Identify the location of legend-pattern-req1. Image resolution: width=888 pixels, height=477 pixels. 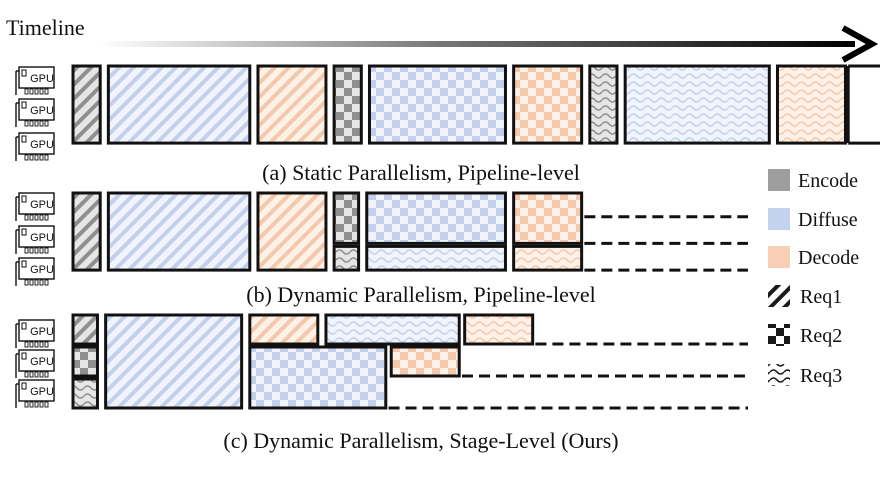
(779, 296).